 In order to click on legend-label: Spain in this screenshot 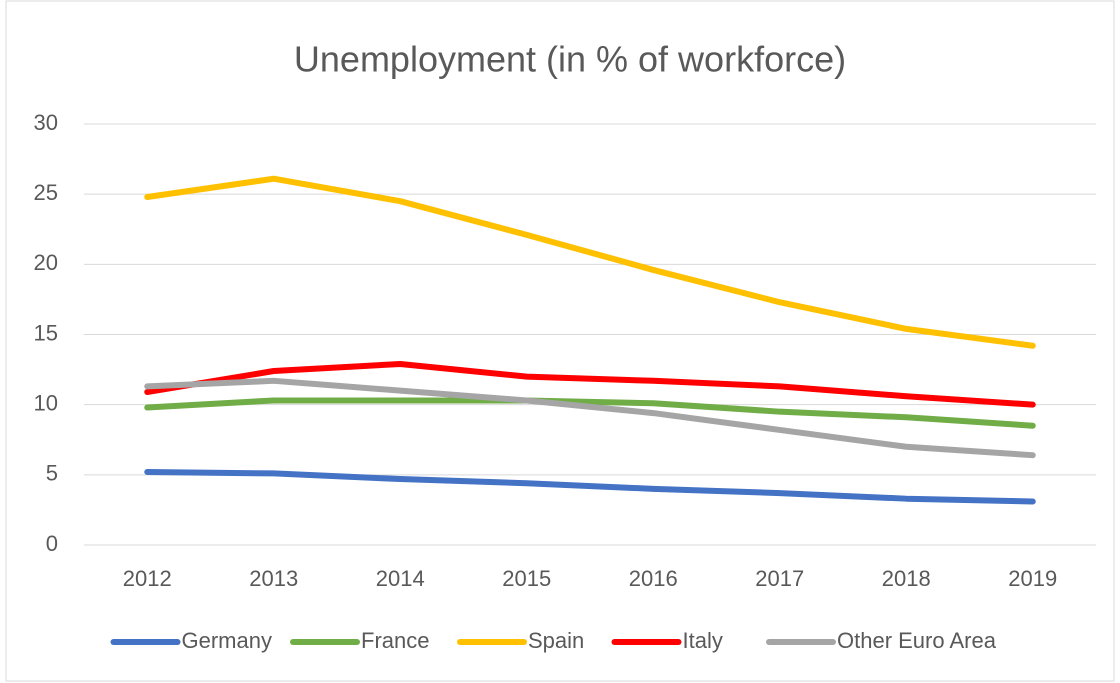, I will do `click(556, 640)`.